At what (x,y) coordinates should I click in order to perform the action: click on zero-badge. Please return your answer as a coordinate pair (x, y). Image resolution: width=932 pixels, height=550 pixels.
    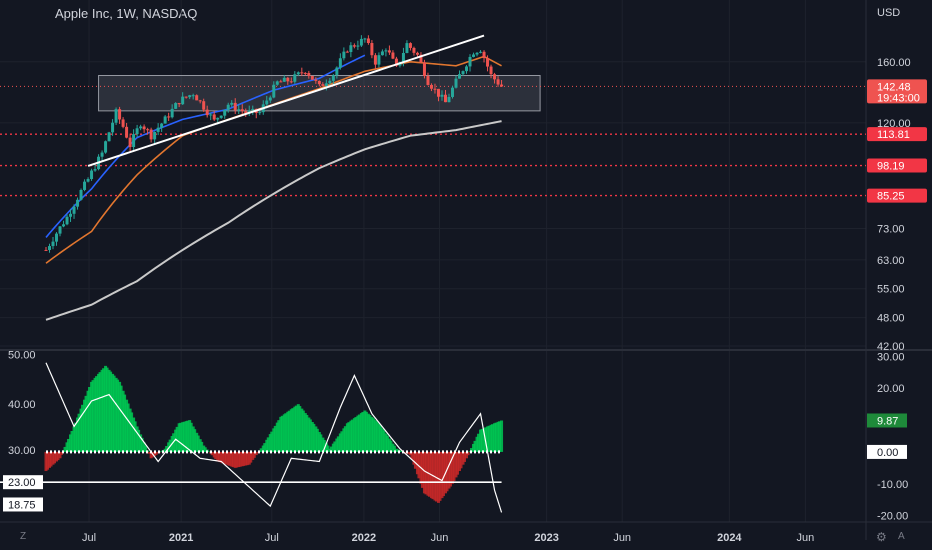
    Looking at the image, I should click on (887, 451).